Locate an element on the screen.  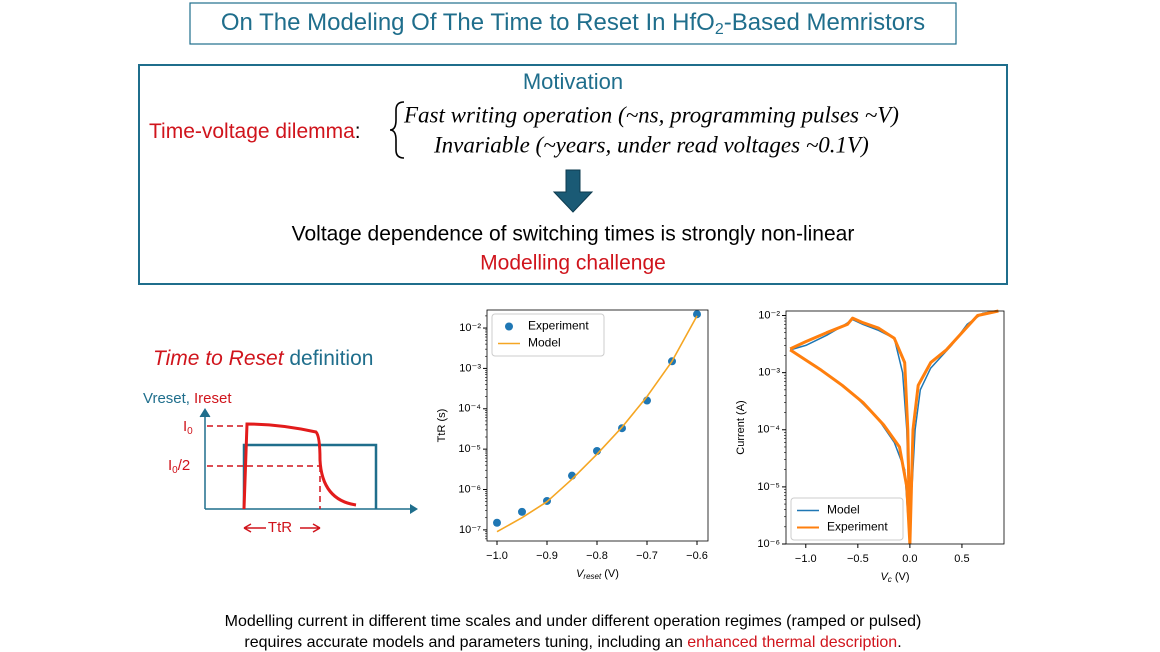
y-axis-label: Current (A) is located at coordinates (741, 427).